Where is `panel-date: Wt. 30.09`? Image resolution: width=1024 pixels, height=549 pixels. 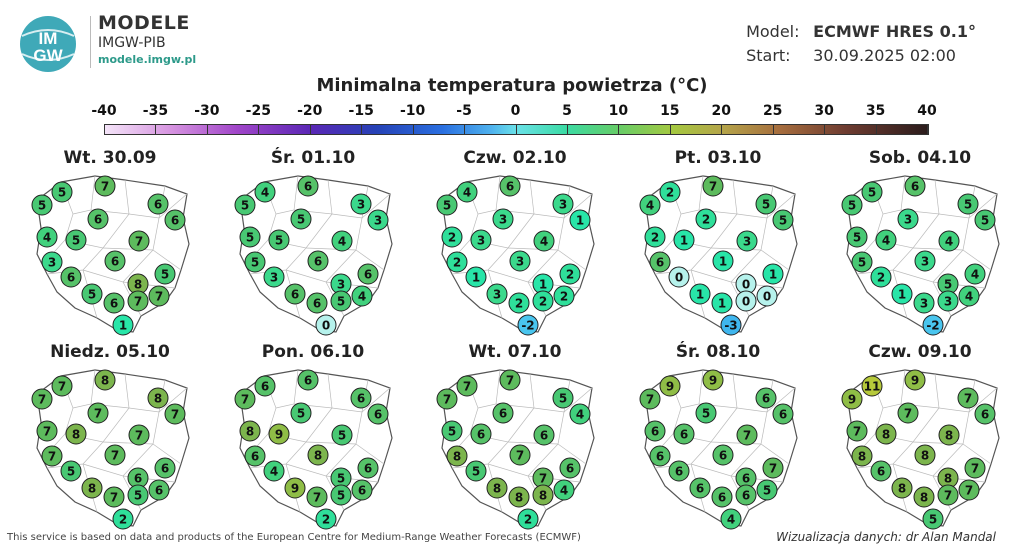
panel-date: Wt. 30.09 is located at coordinates (110, 158).